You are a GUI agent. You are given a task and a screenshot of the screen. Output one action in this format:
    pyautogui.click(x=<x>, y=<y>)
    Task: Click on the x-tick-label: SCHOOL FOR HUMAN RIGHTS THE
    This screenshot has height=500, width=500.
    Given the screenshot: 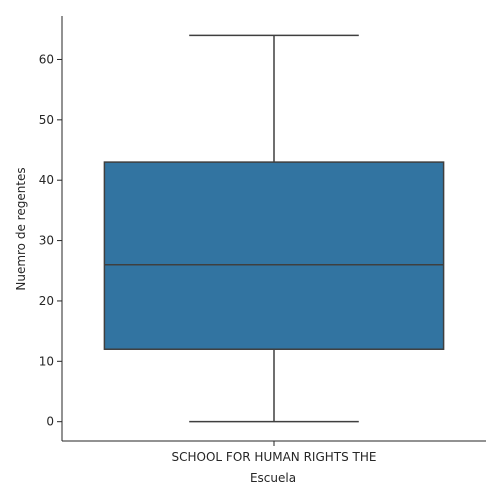 What is the action you would take?
    pyautogui.click(x=274, y=457)
    